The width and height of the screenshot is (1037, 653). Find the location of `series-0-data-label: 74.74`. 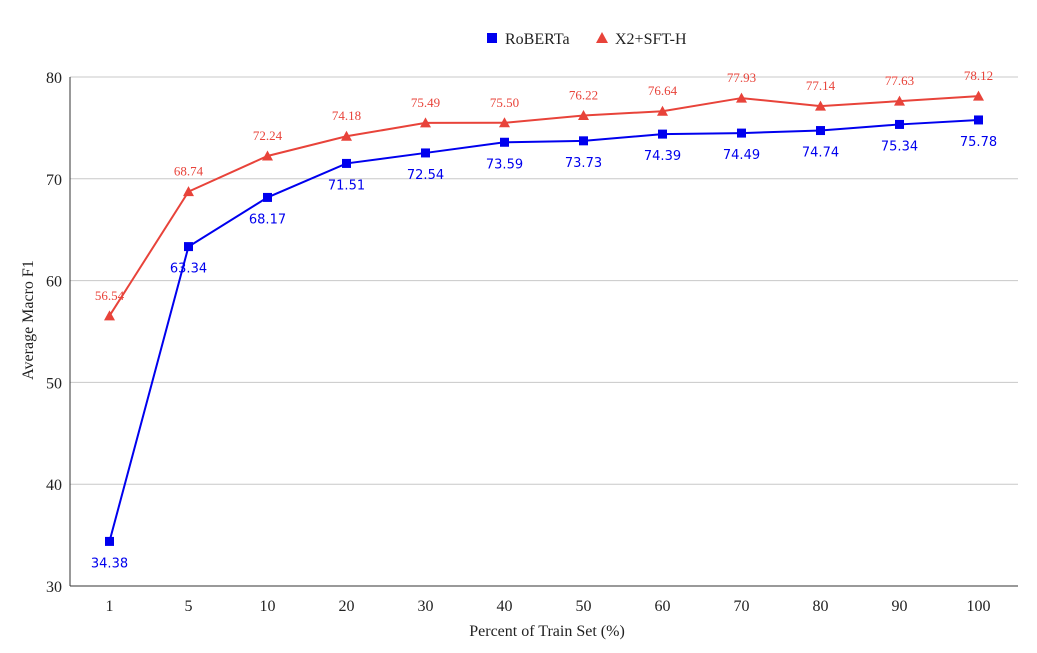

series-0-data-label: 74.74 is located at coordinates (820, 153).